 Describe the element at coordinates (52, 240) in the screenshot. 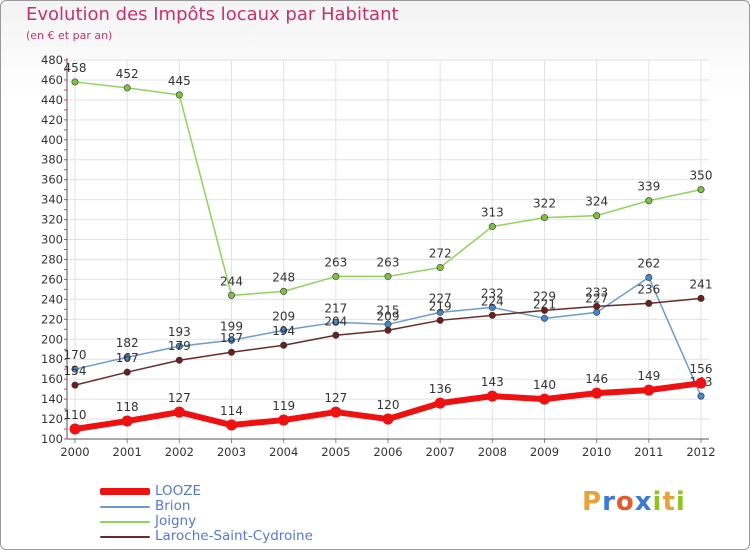

I see `y-tick-label: 300` at that location.